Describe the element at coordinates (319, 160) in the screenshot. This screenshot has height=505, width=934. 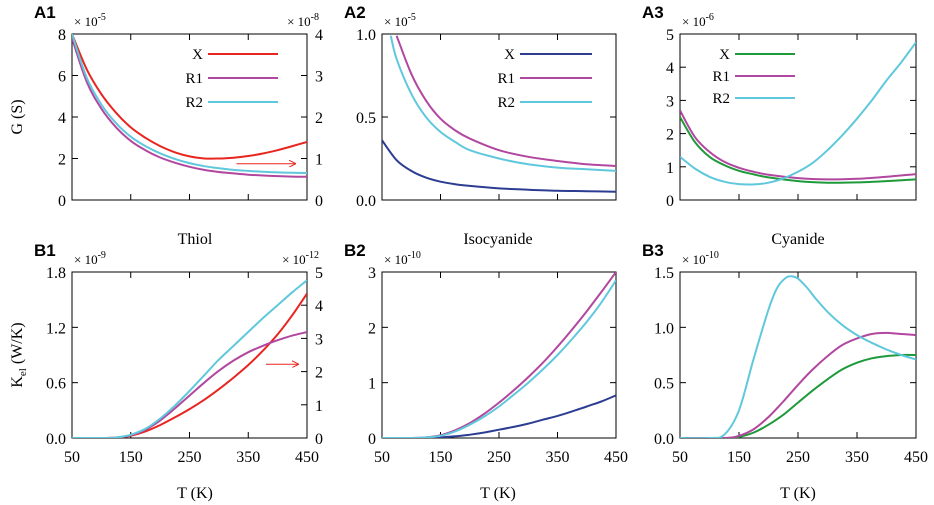
I see `y2-tick-label: 1` at that location.